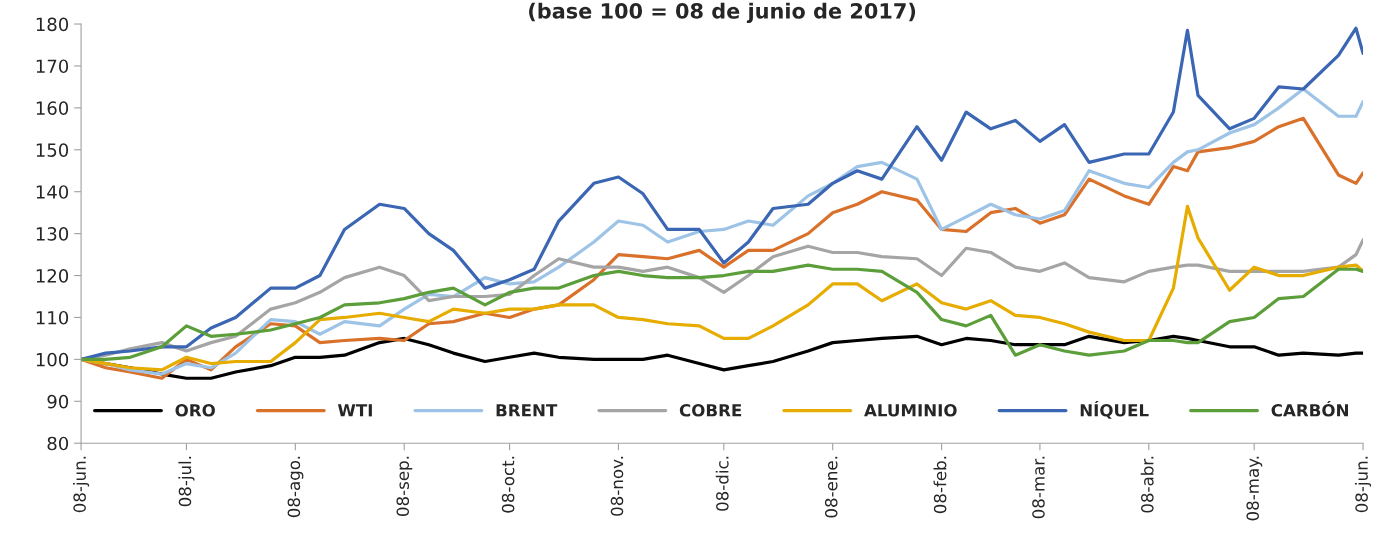  Describe the element at coordinates (508, 484) in the screenshot. I see `x-tick-label: 08-oct.` at that location.